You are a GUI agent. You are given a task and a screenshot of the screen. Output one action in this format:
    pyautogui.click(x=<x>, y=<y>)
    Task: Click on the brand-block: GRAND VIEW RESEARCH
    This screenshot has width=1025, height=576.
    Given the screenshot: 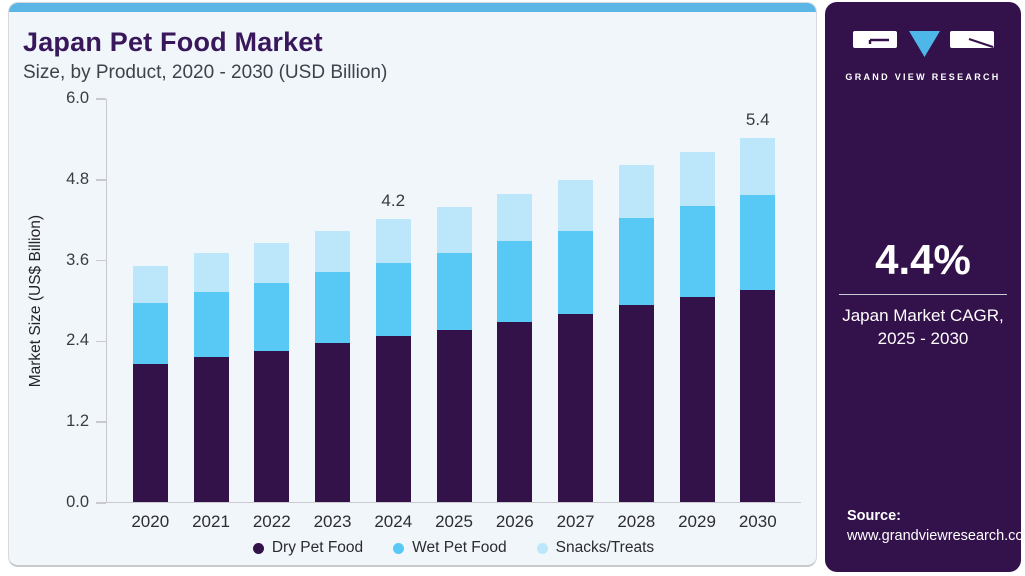 What is the action you would take?
    pyautogui.click(x=923, y=56)
    